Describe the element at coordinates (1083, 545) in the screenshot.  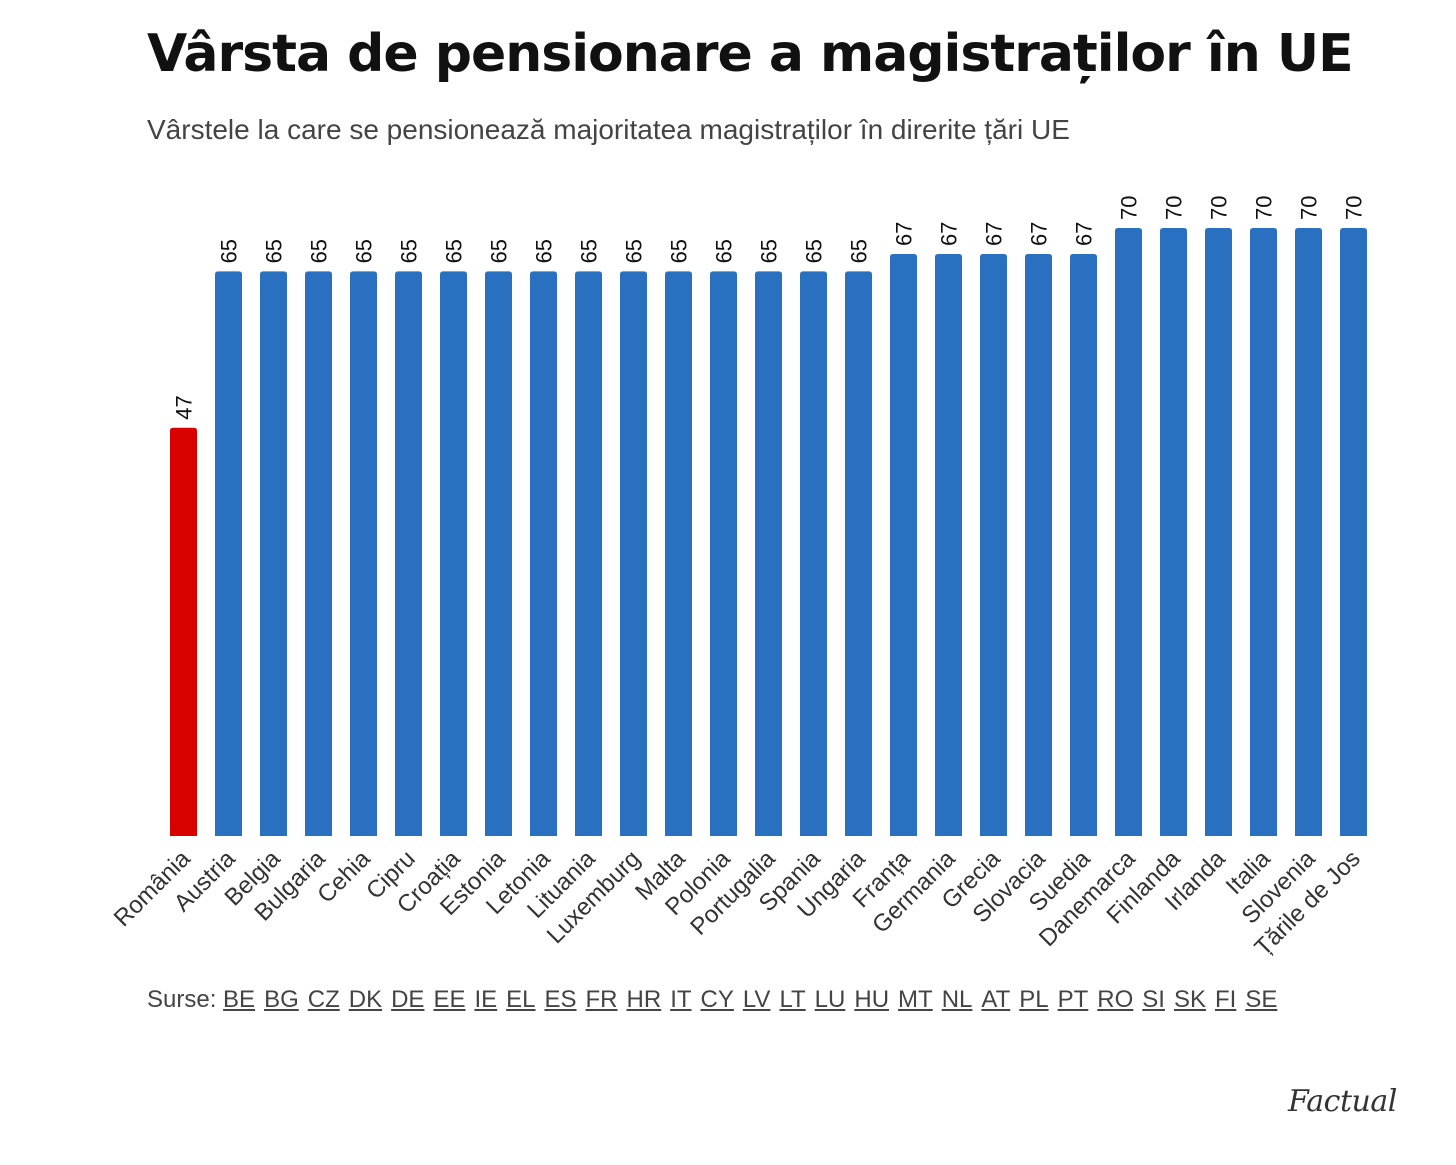
I see `bar-suedia` at that location.